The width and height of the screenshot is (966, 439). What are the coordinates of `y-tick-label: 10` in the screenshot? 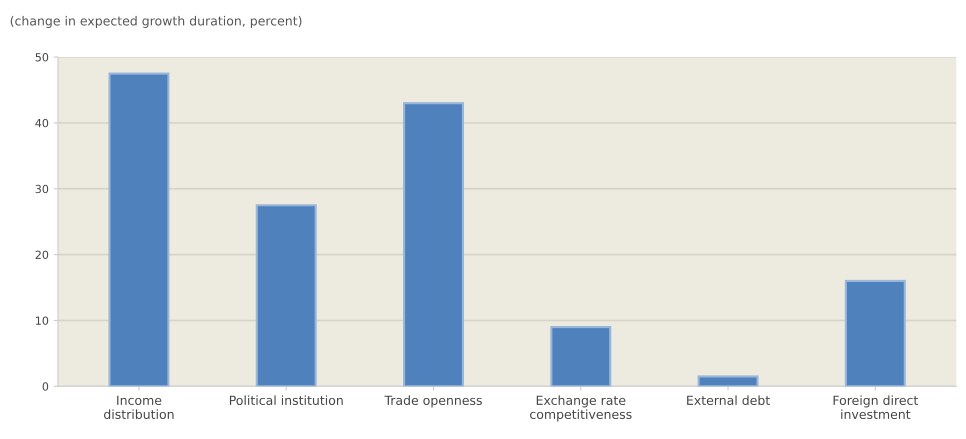 It's located at (42, 320).